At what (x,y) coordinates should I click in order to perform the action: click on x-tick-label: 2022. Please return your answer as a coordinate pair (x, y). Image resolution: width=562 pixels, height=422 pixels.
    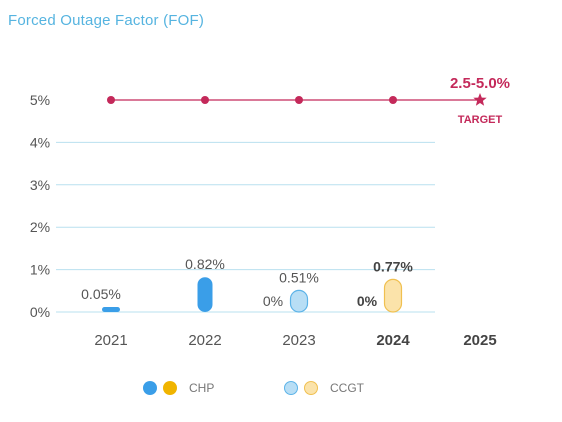
    Looking at the image, I should click on (204, 340).